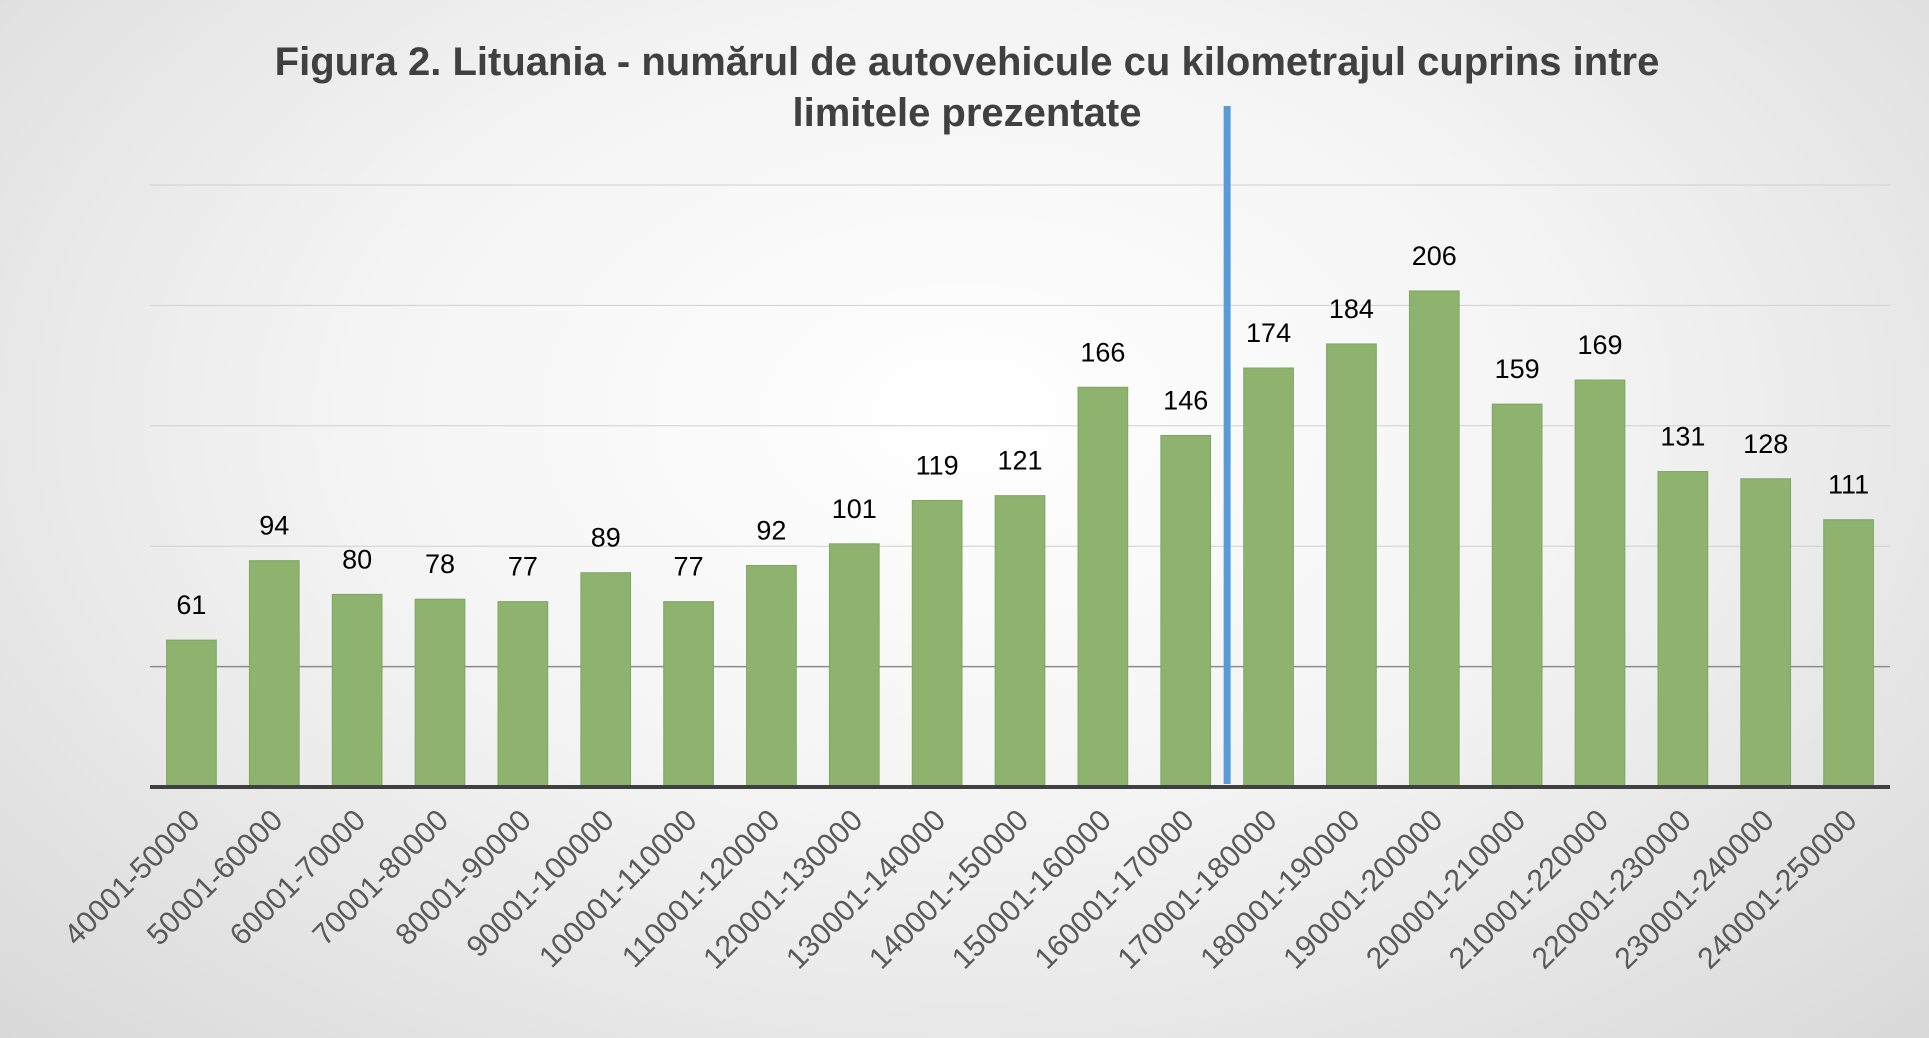 The image size is (1929, 1038). Describe the element at coordinates (191, 605) in the screenshot. I see `data-label-40001-50000: 61` at that location.